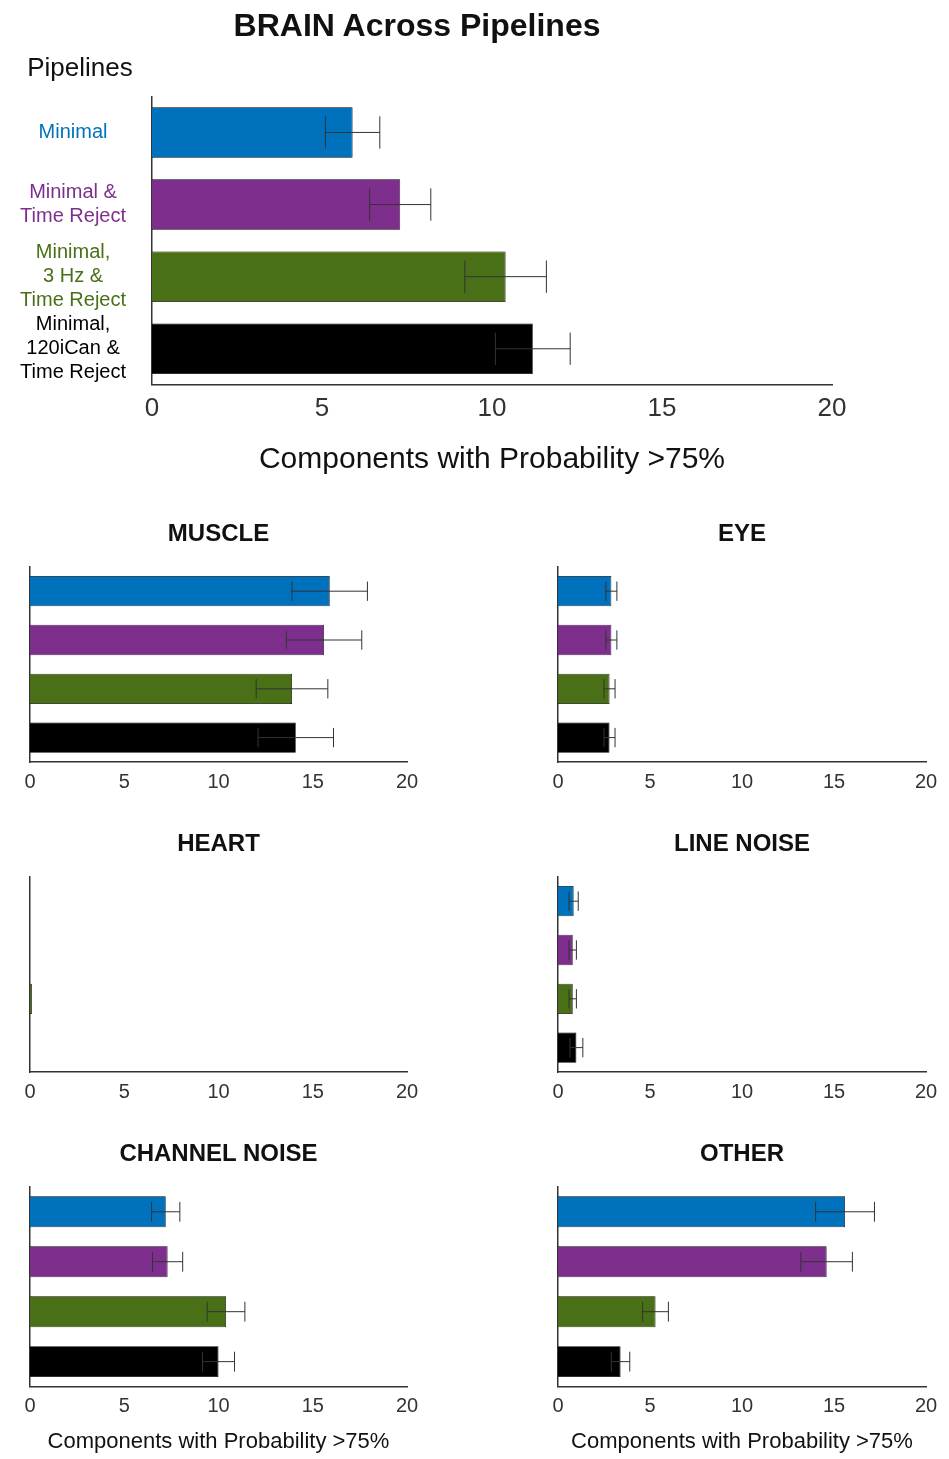  I want to click on y-tick-label: Minimal & Time Reject, so click(73, 203).